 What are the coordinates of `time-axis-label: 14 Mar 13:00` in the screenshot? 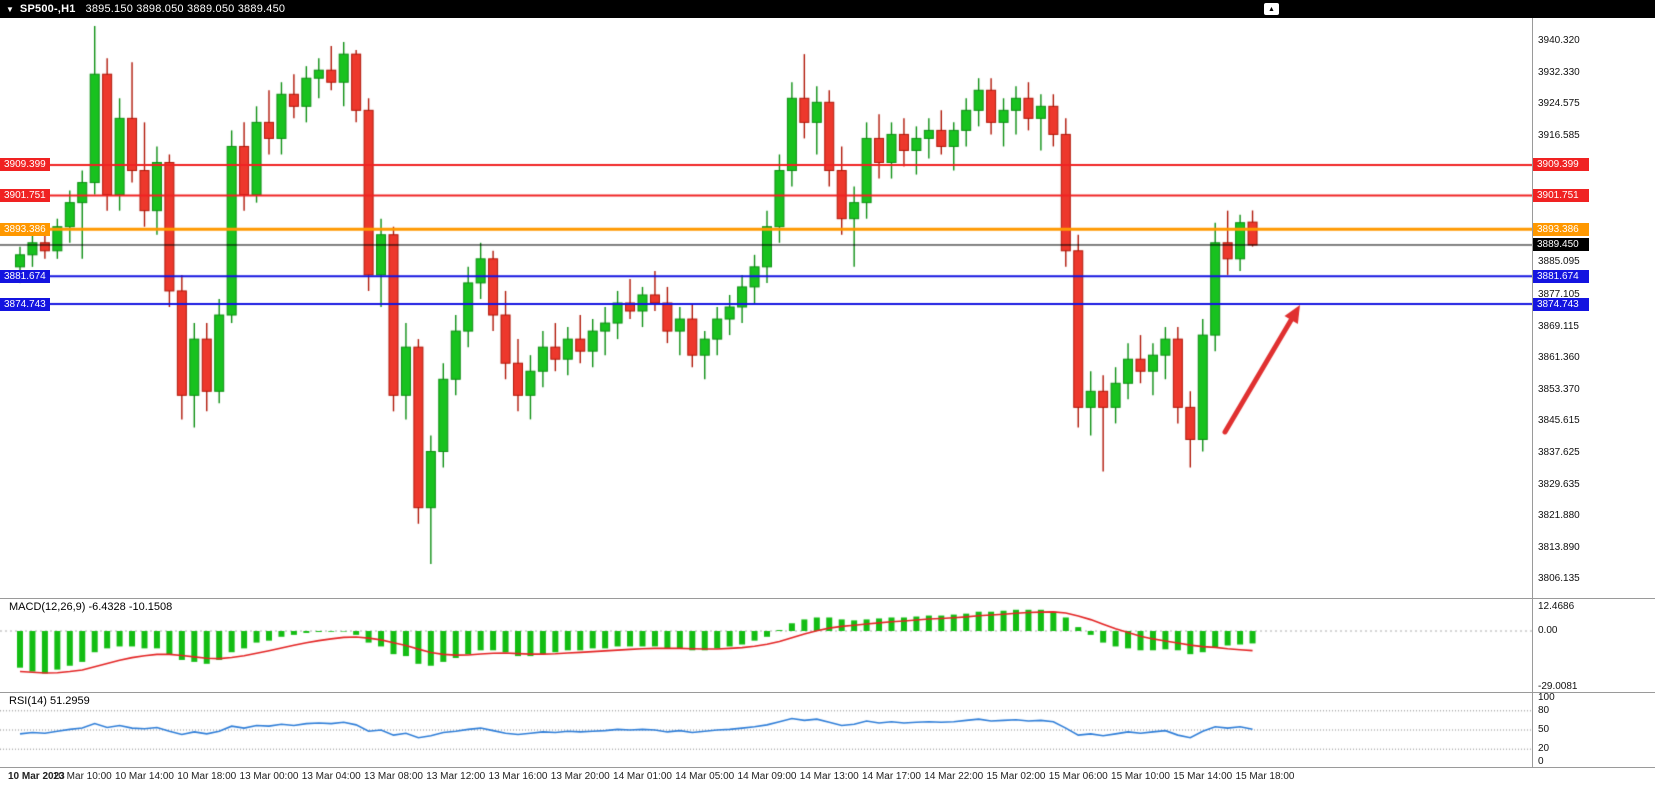 It's located at (829, 776).